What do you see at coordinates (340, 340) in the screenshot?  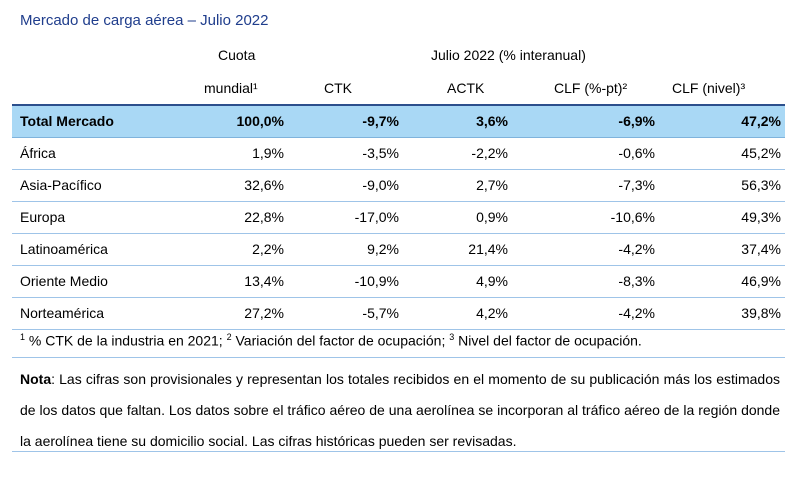 I see `footnote-text-2: Variación del factor de ocupación;` at bounding box center [340, 340].